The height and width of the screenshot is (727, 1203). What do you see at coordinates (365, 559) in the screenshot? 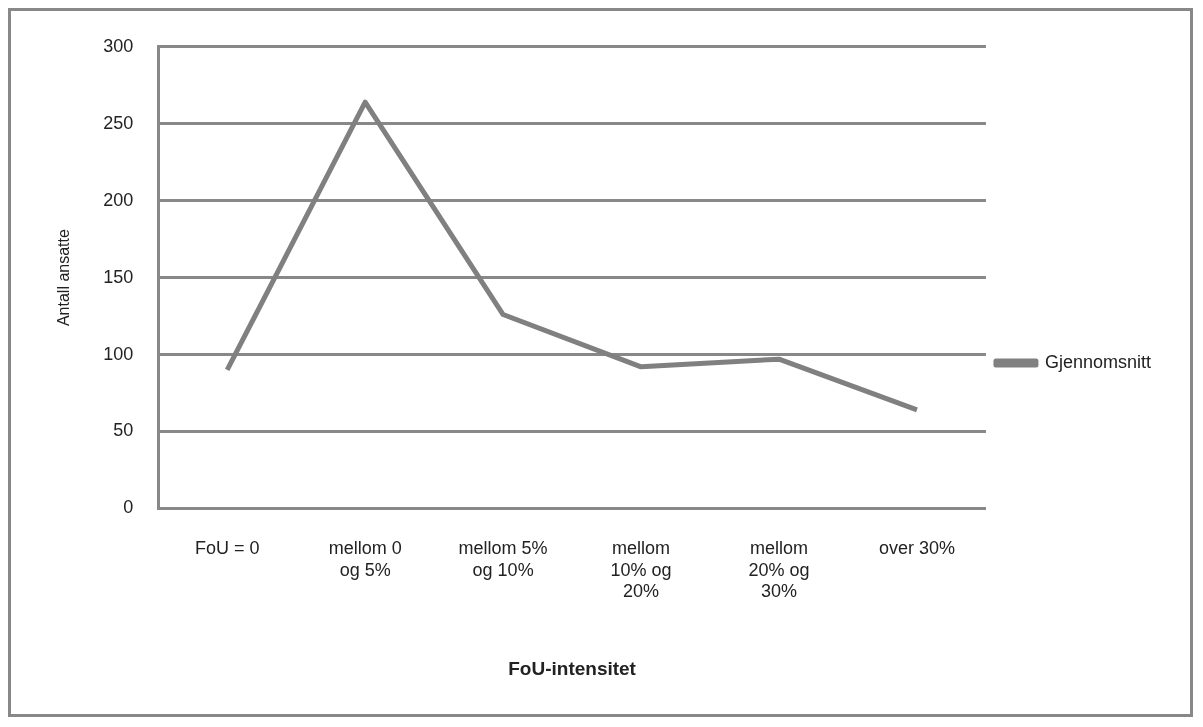
I see `x-tick-label: mellom 0 og 5%` at bounding box center [365, 559].